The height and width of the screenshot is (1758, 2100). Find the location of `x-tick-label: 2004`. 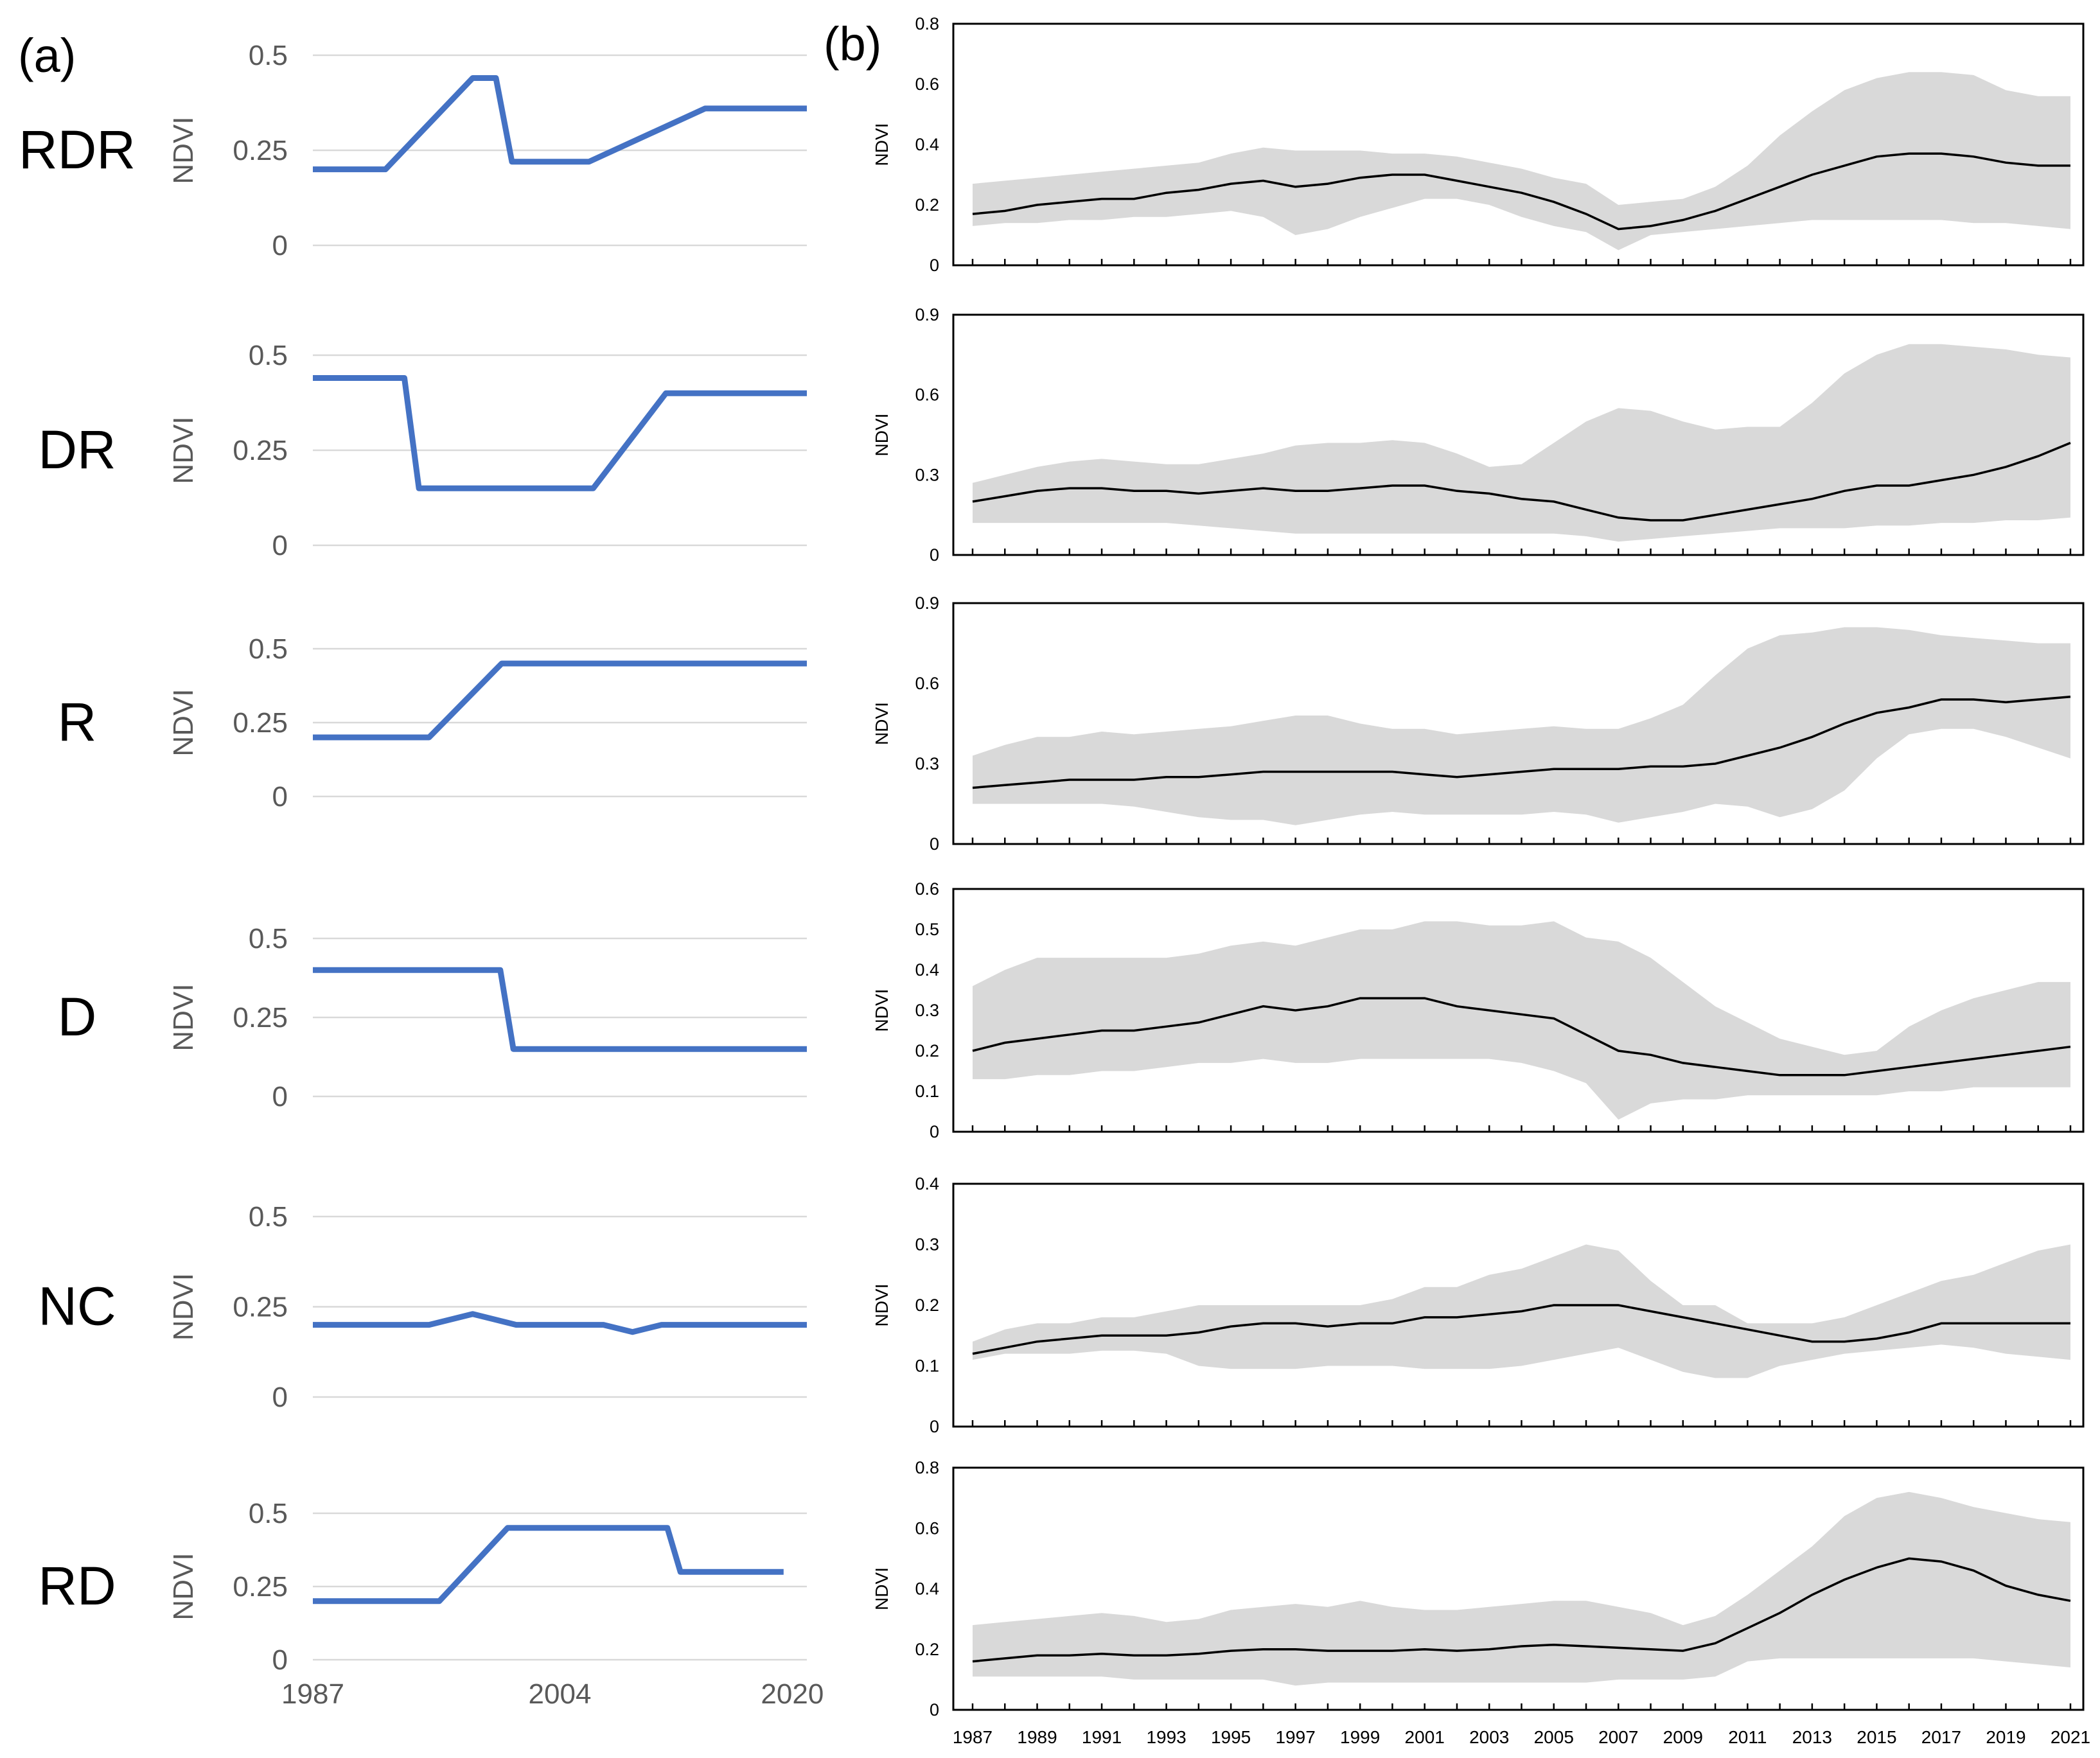

x-tick-label: 2004 is located at coordinates (560, 1694).